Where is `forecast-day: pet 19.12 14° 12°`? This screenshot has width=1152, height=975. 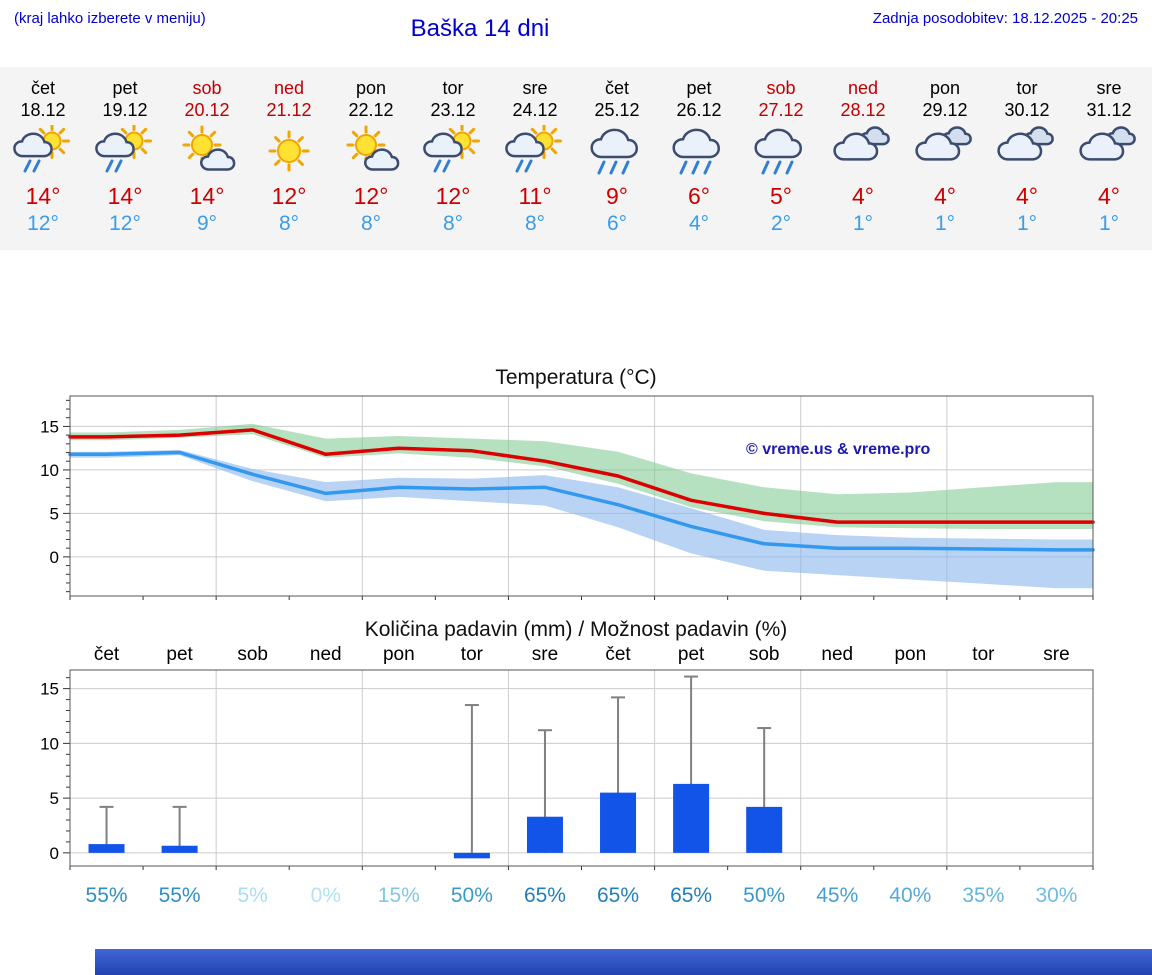 forecast-day: pet 19.12 14° 12° is located at coordinates (125, 156).